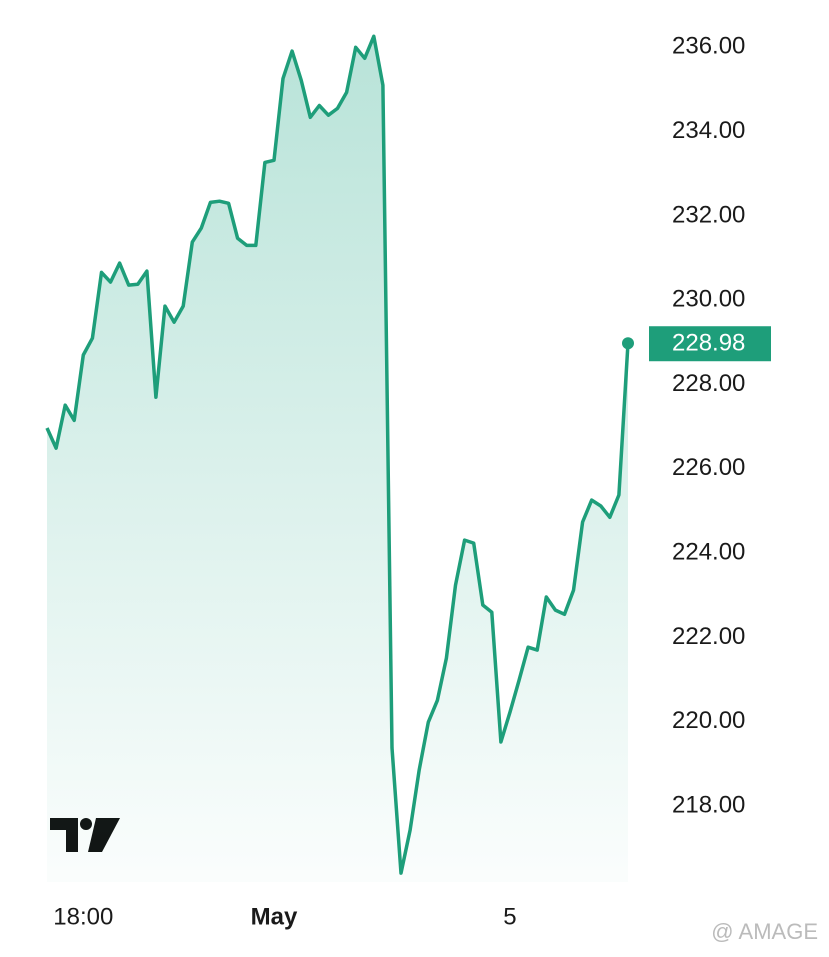 This screenshot has width=829, height=957. Describe the element at coordinates (708, 214) in the screenshot. I see `y-tick-label: 232.00` at that location.